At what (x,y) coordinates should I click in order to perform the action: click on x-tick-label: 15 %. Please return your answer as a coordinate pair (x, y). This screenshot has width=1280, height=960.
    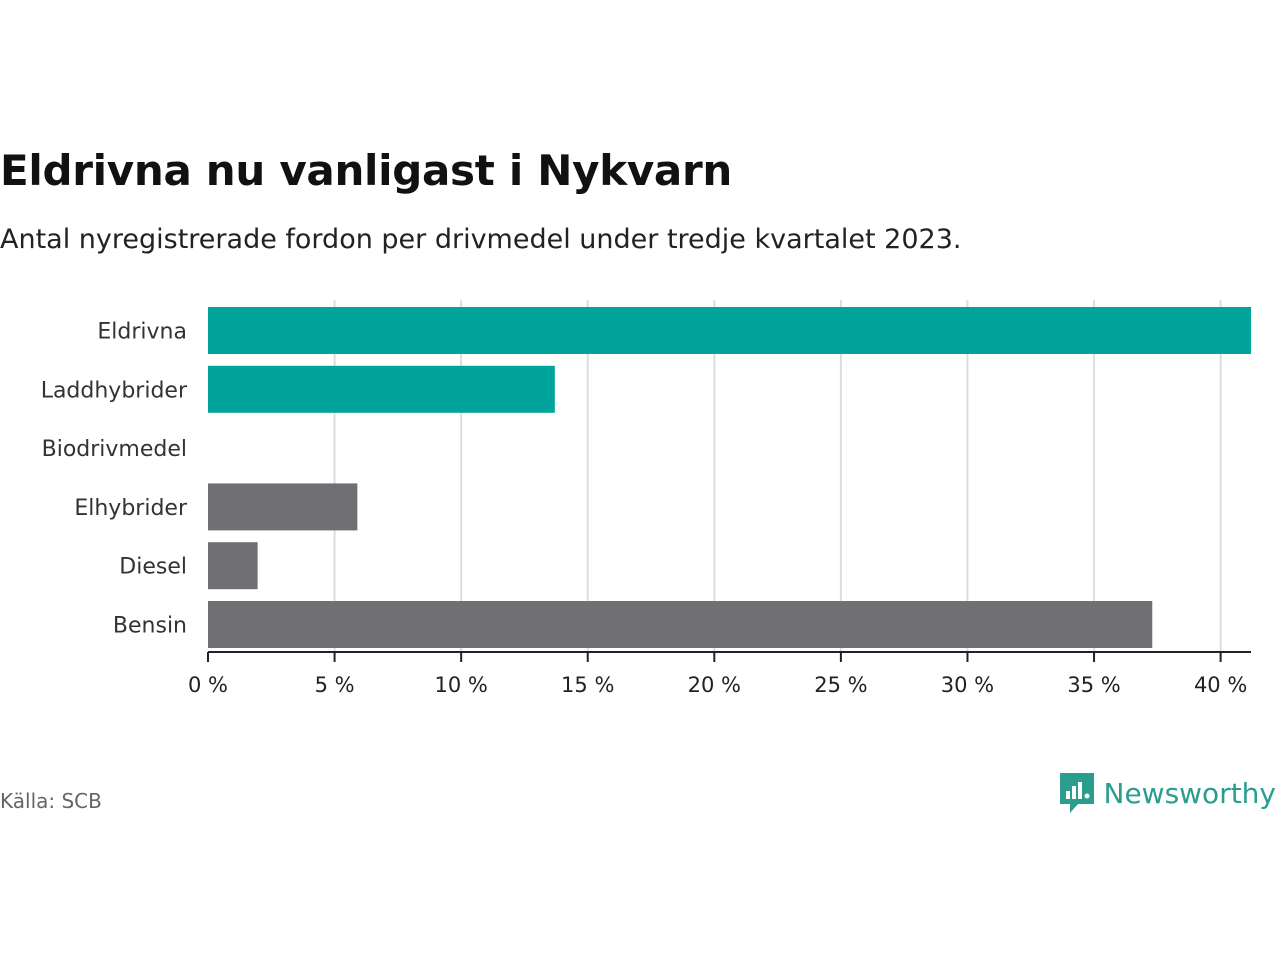
    Looking at the image, I should click on (587, 685).